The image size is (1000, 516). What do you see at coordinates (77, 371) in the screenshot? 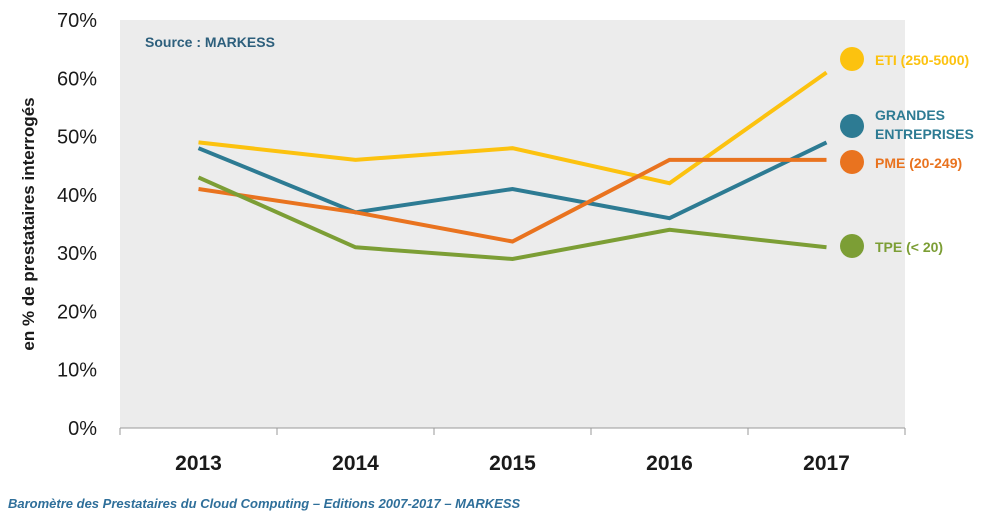
I see `y-tick-label: 10%` at bounding box center [77, 371].